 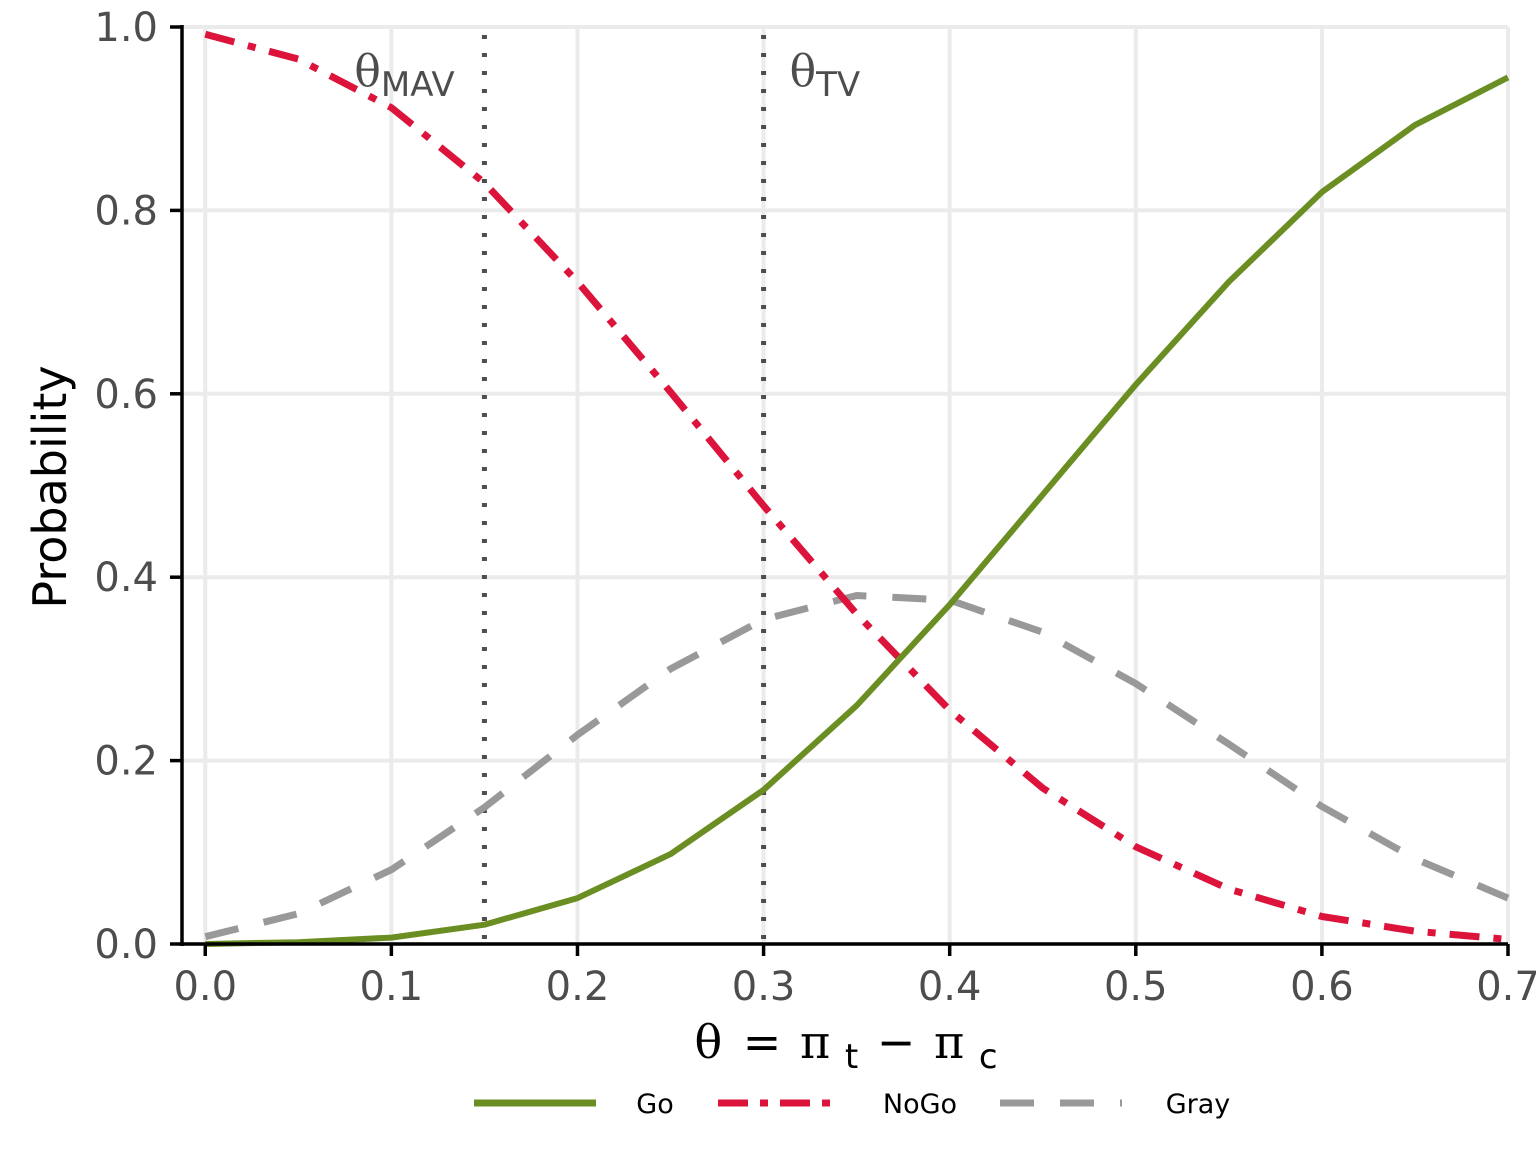 What do you see at coordinates (578, 987) in the screenshot?
I see `x-tick-label-2: 0.2` at bounding box center [578, 987].